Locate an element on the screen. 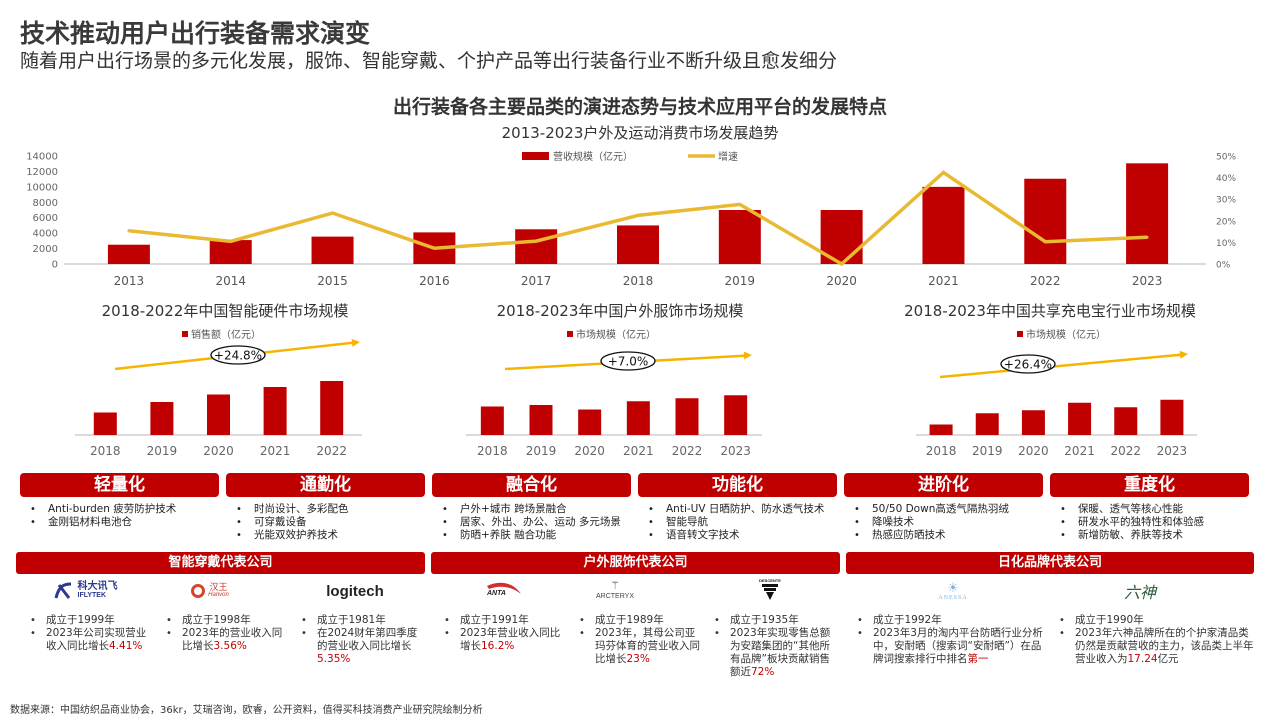 This screenshot has height=720, width=1280. category-item: 研发水平的独特性和体验感 is located at coordinates (1160, 522).